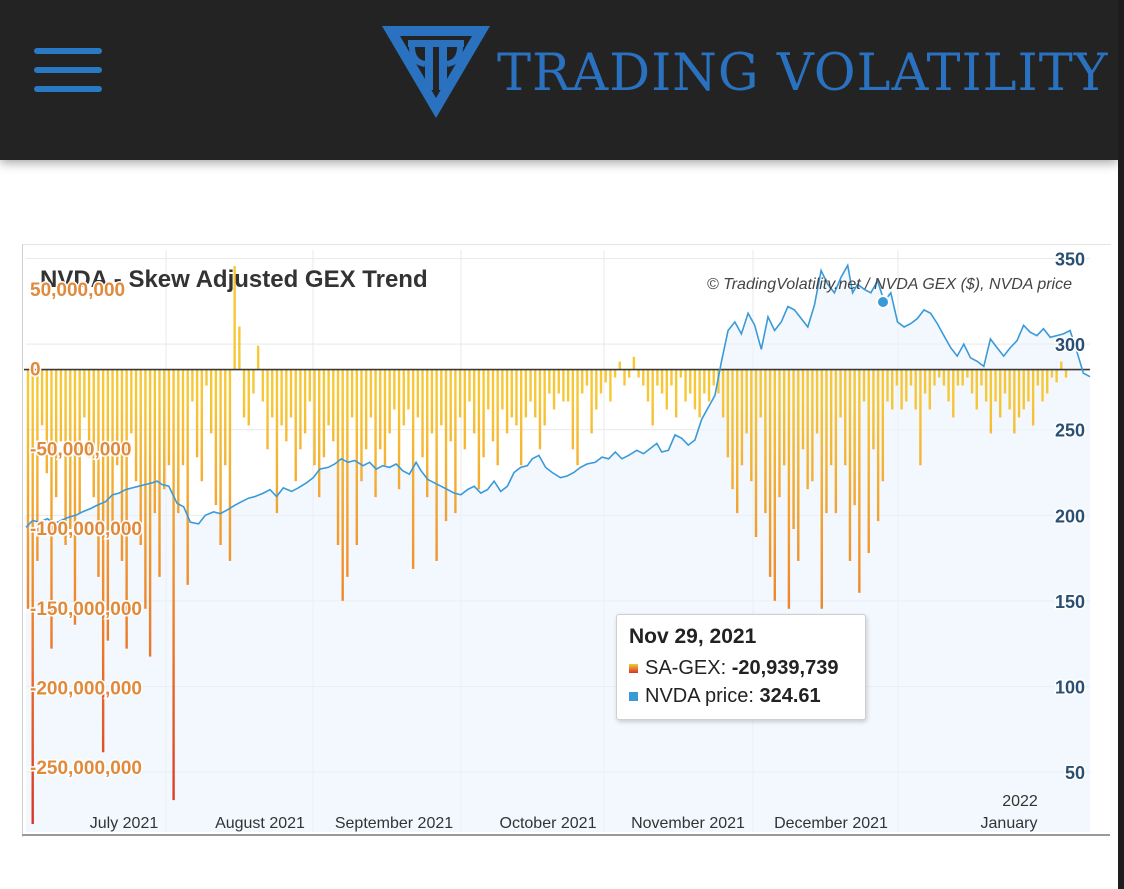  Describe the element at coordinates (1070, 688) in the screenshot. I see `right-axis-tick-label: 100` at that location.